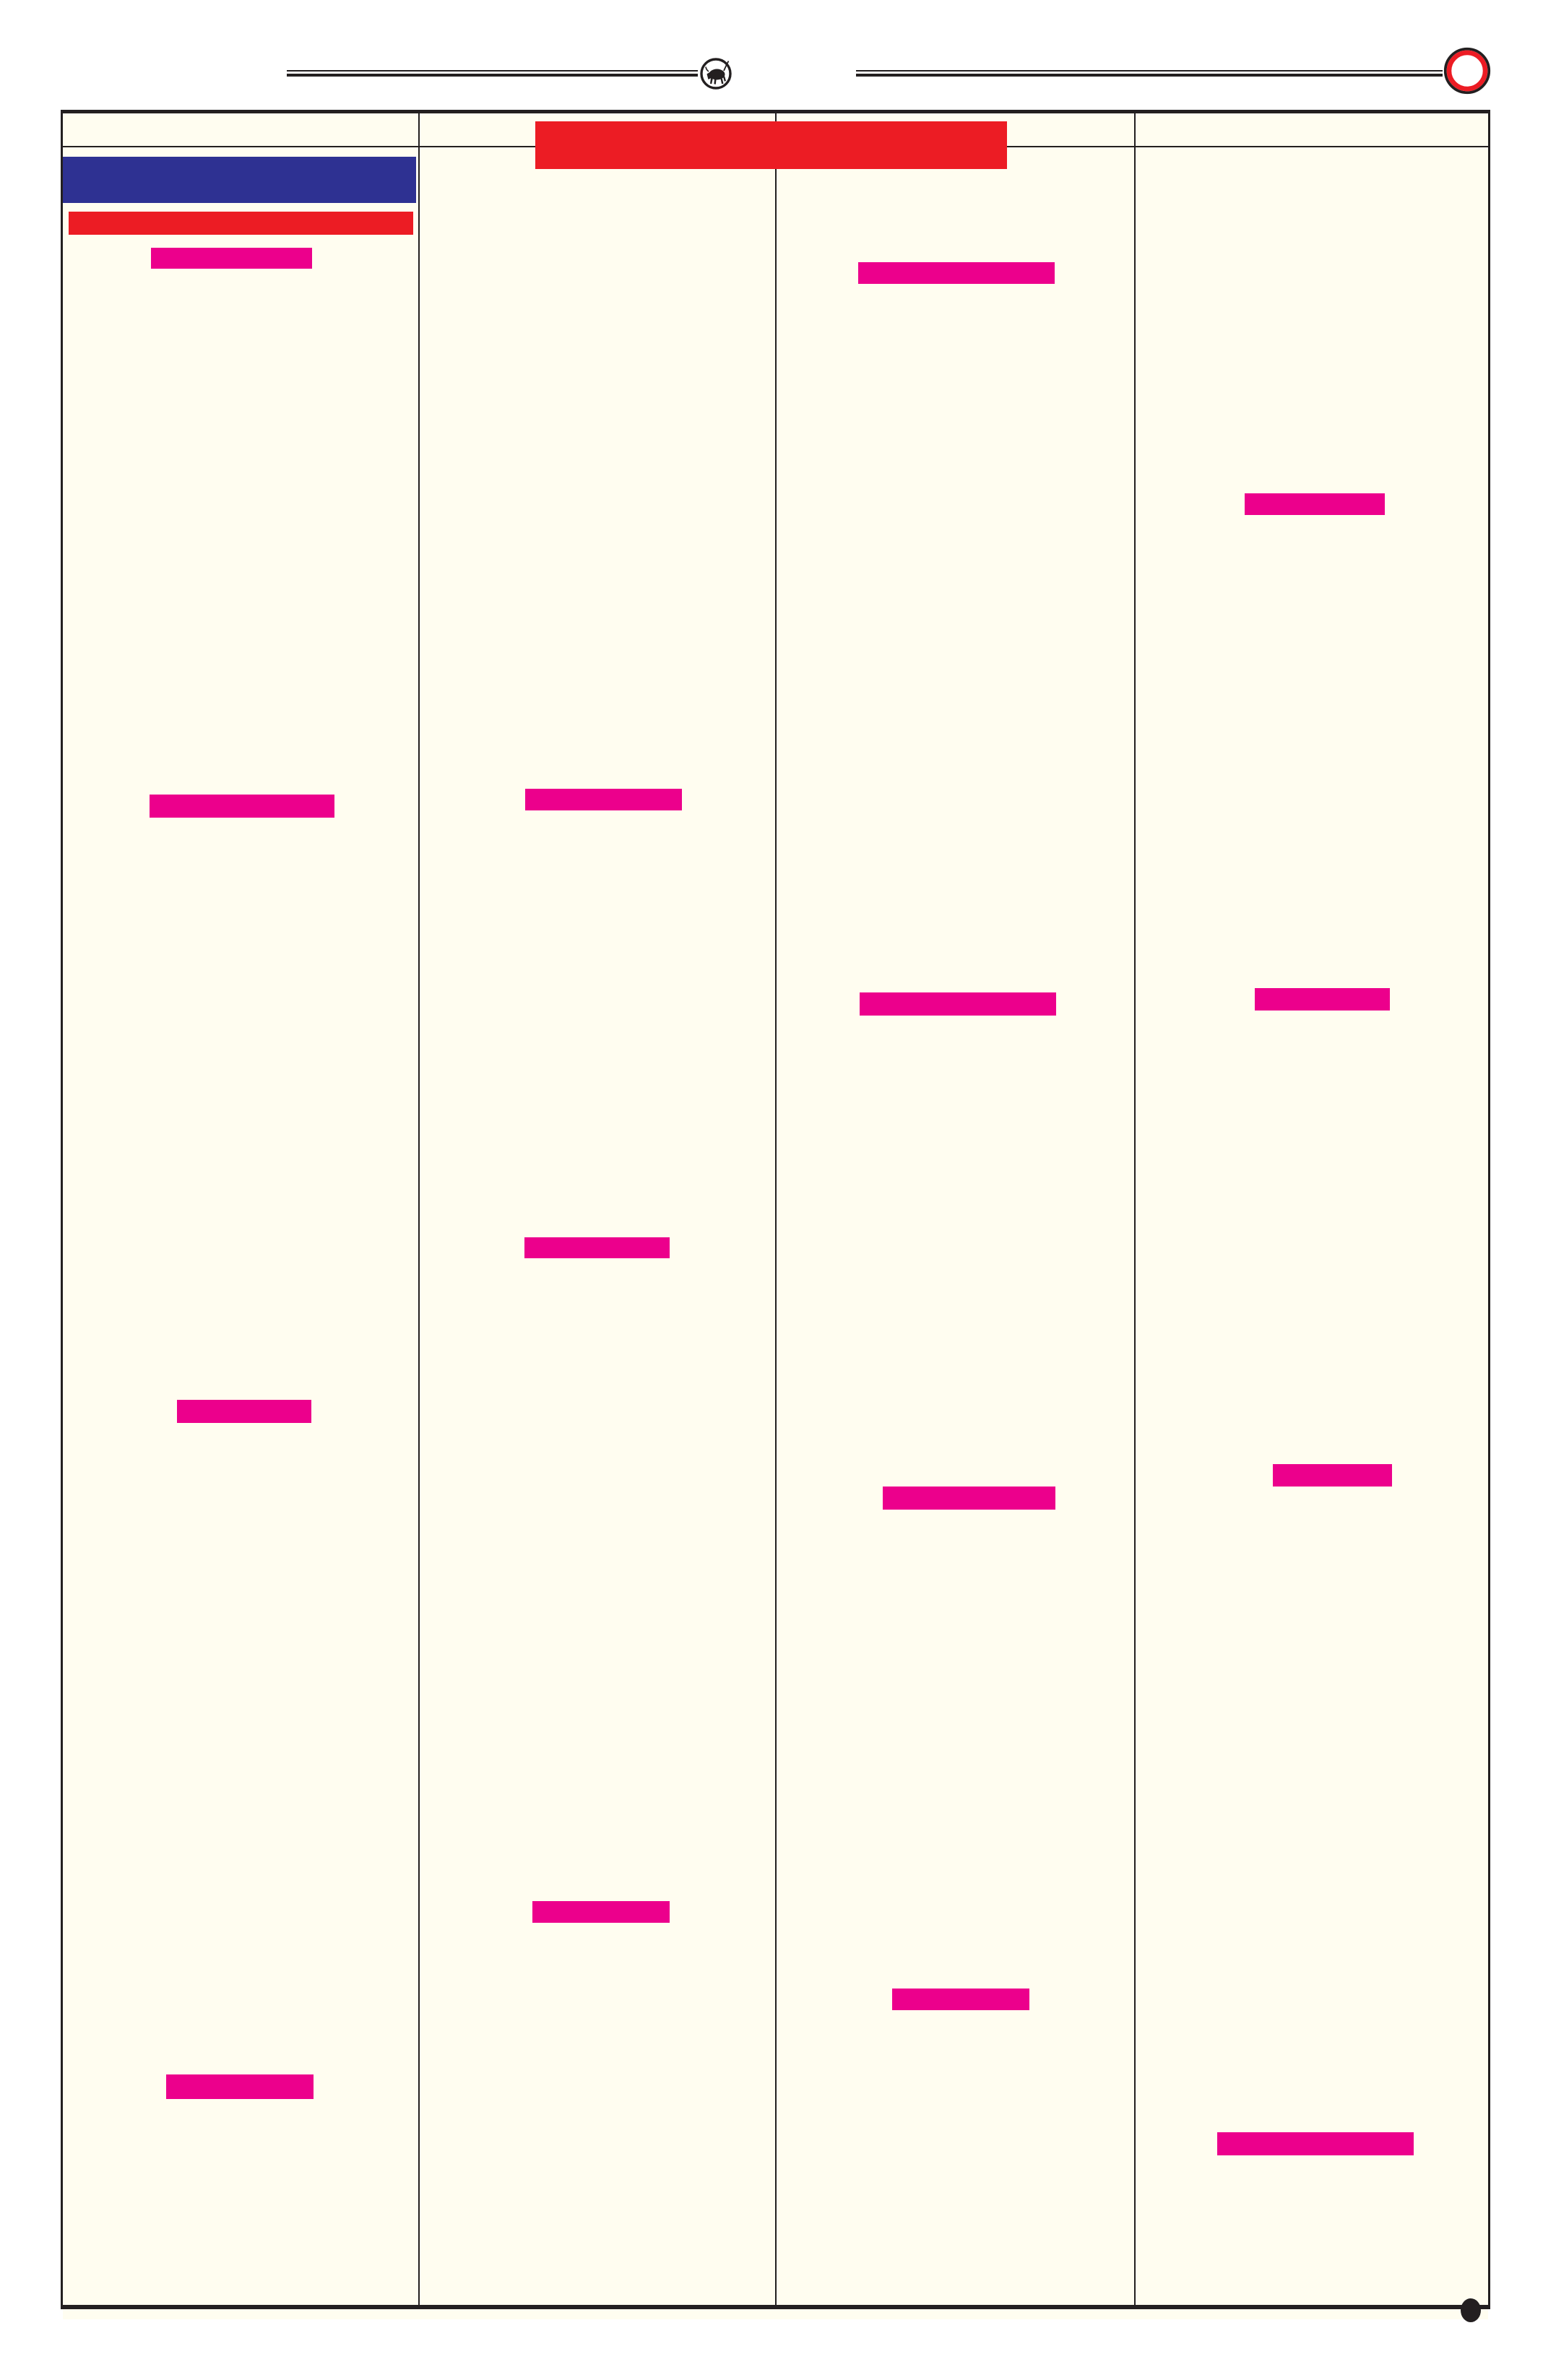 The width and height of the screenshot is (1543, 2380). What do you see at coordinates (1149, 73) in the screenshot?
I see `masthead-rule-right` at bounding box center [1149, 73].